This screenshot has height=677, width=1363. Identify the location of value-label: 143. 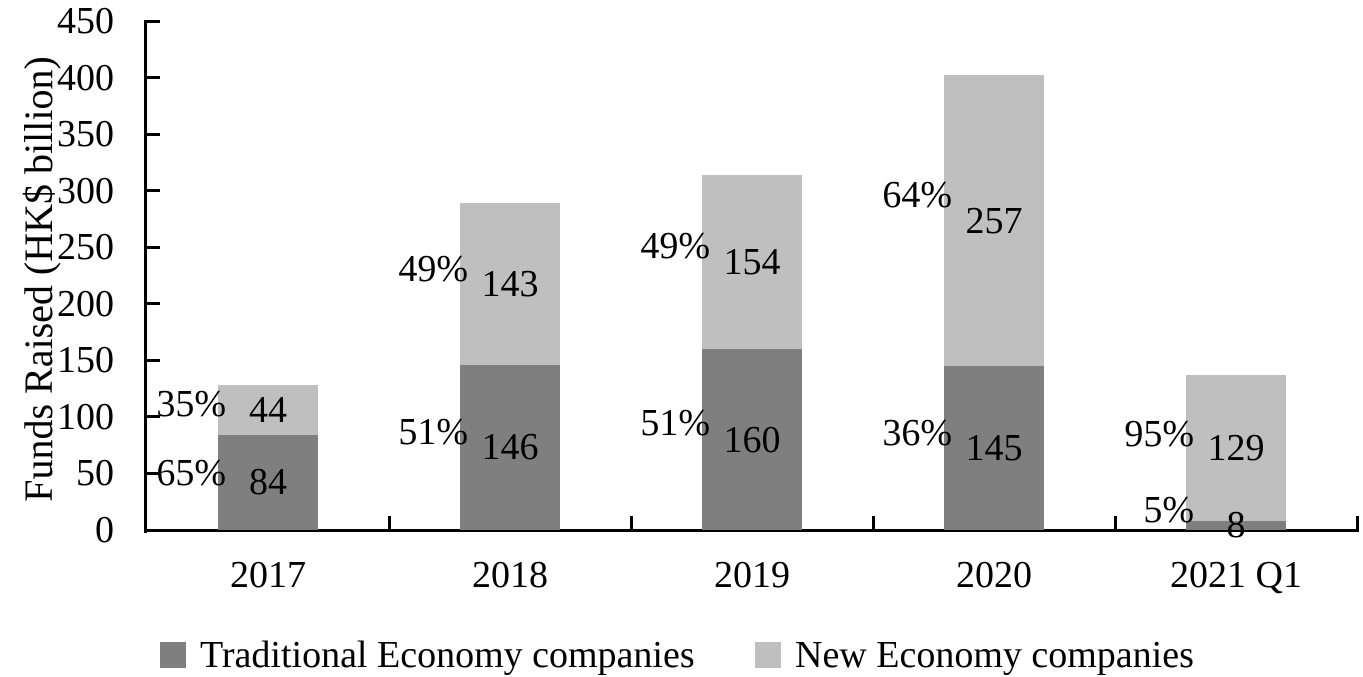
(510, 283).